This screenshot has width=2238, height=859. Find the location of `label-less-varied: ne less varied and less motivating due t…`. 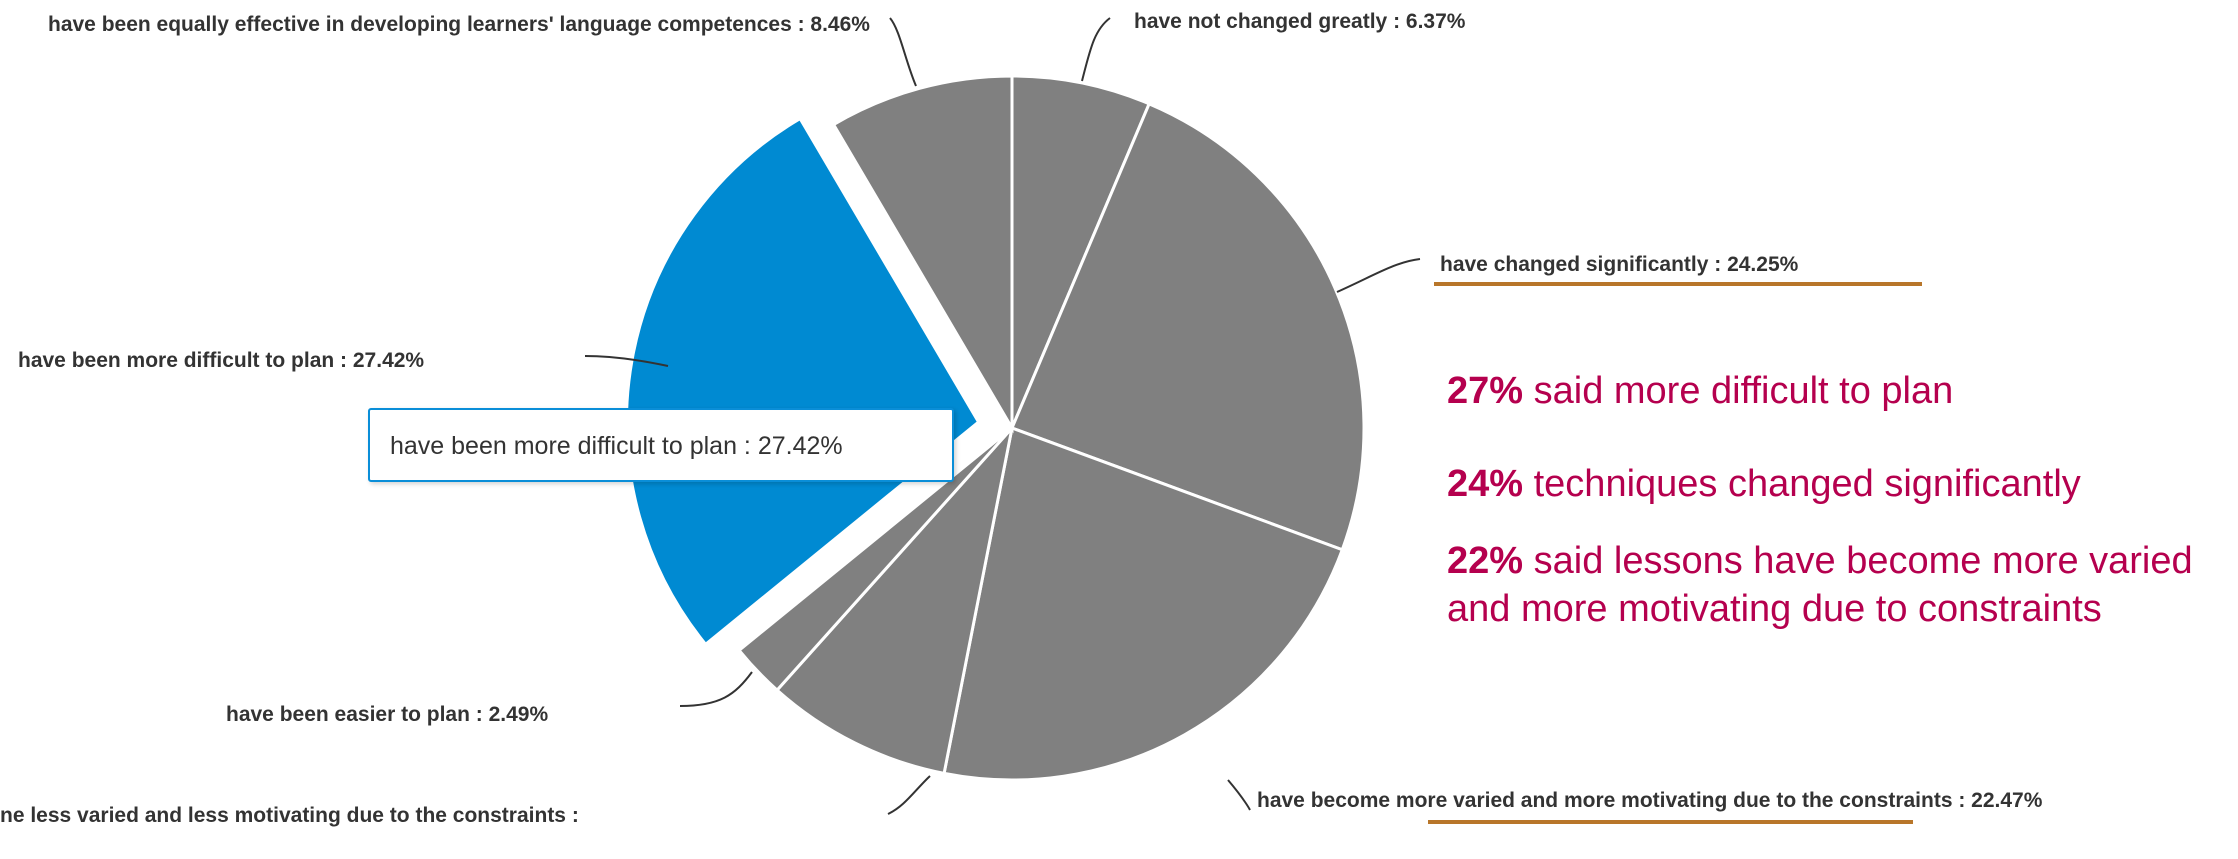

label-less-varied: ne less varied and less motivating due t… is located at coordinates (289, 815).